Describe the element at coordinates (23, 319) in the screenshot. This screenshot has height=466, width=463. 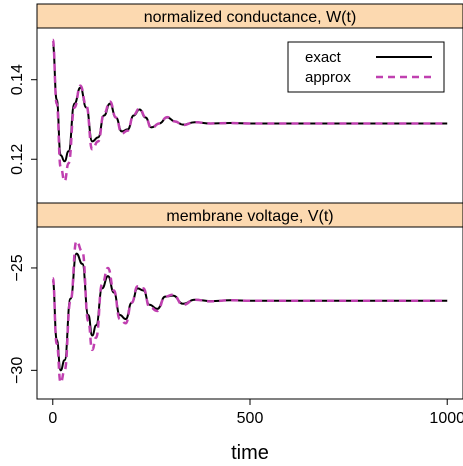
I see `voltage-y-axis: −30 −25` at that location.